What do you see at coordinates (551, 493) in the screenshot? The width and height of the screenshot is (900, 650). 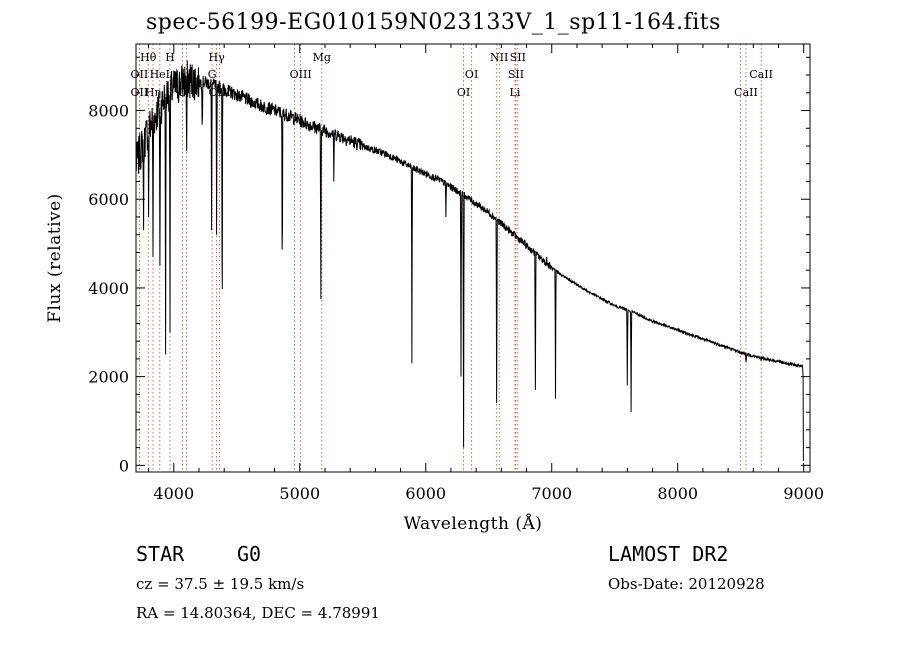 I see `x-tick-label: 7000` at bounding box center [551, 493].